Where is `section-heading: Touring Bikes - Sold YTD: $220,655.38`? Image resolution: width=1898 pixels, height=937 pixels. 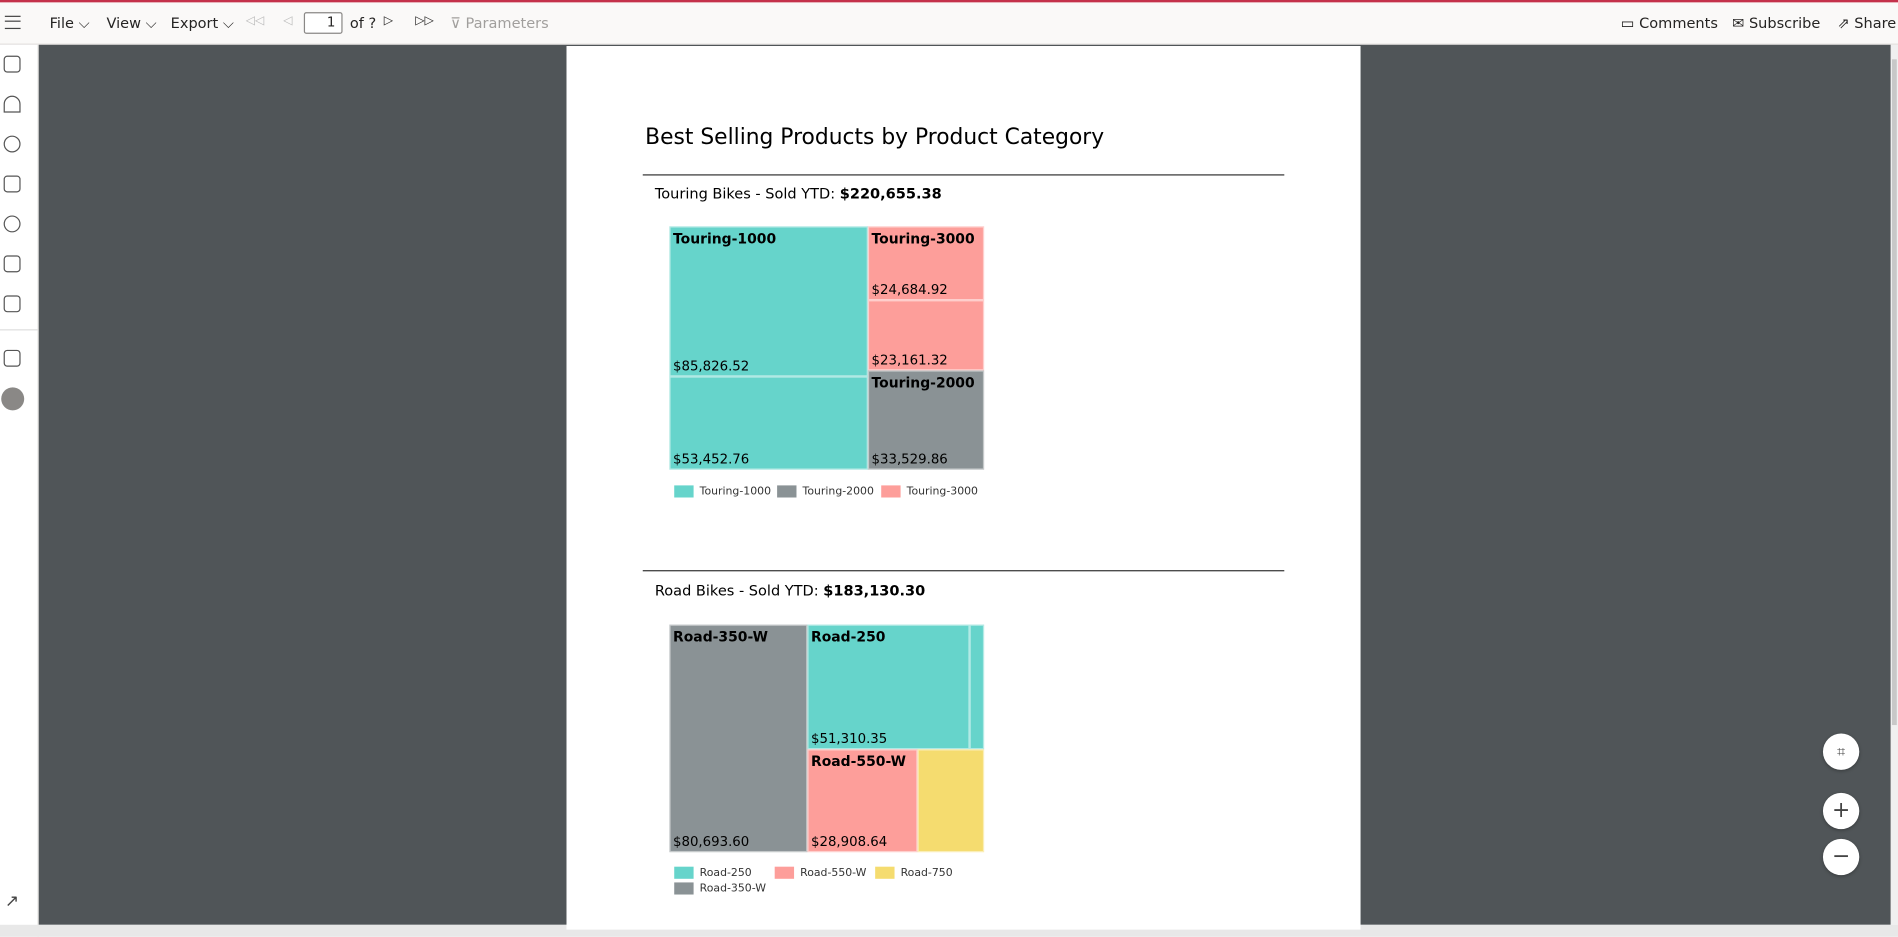
section-heading: Touring Bikes - Sold YTD: $220,655.38 is located at coordinates (798, 194).